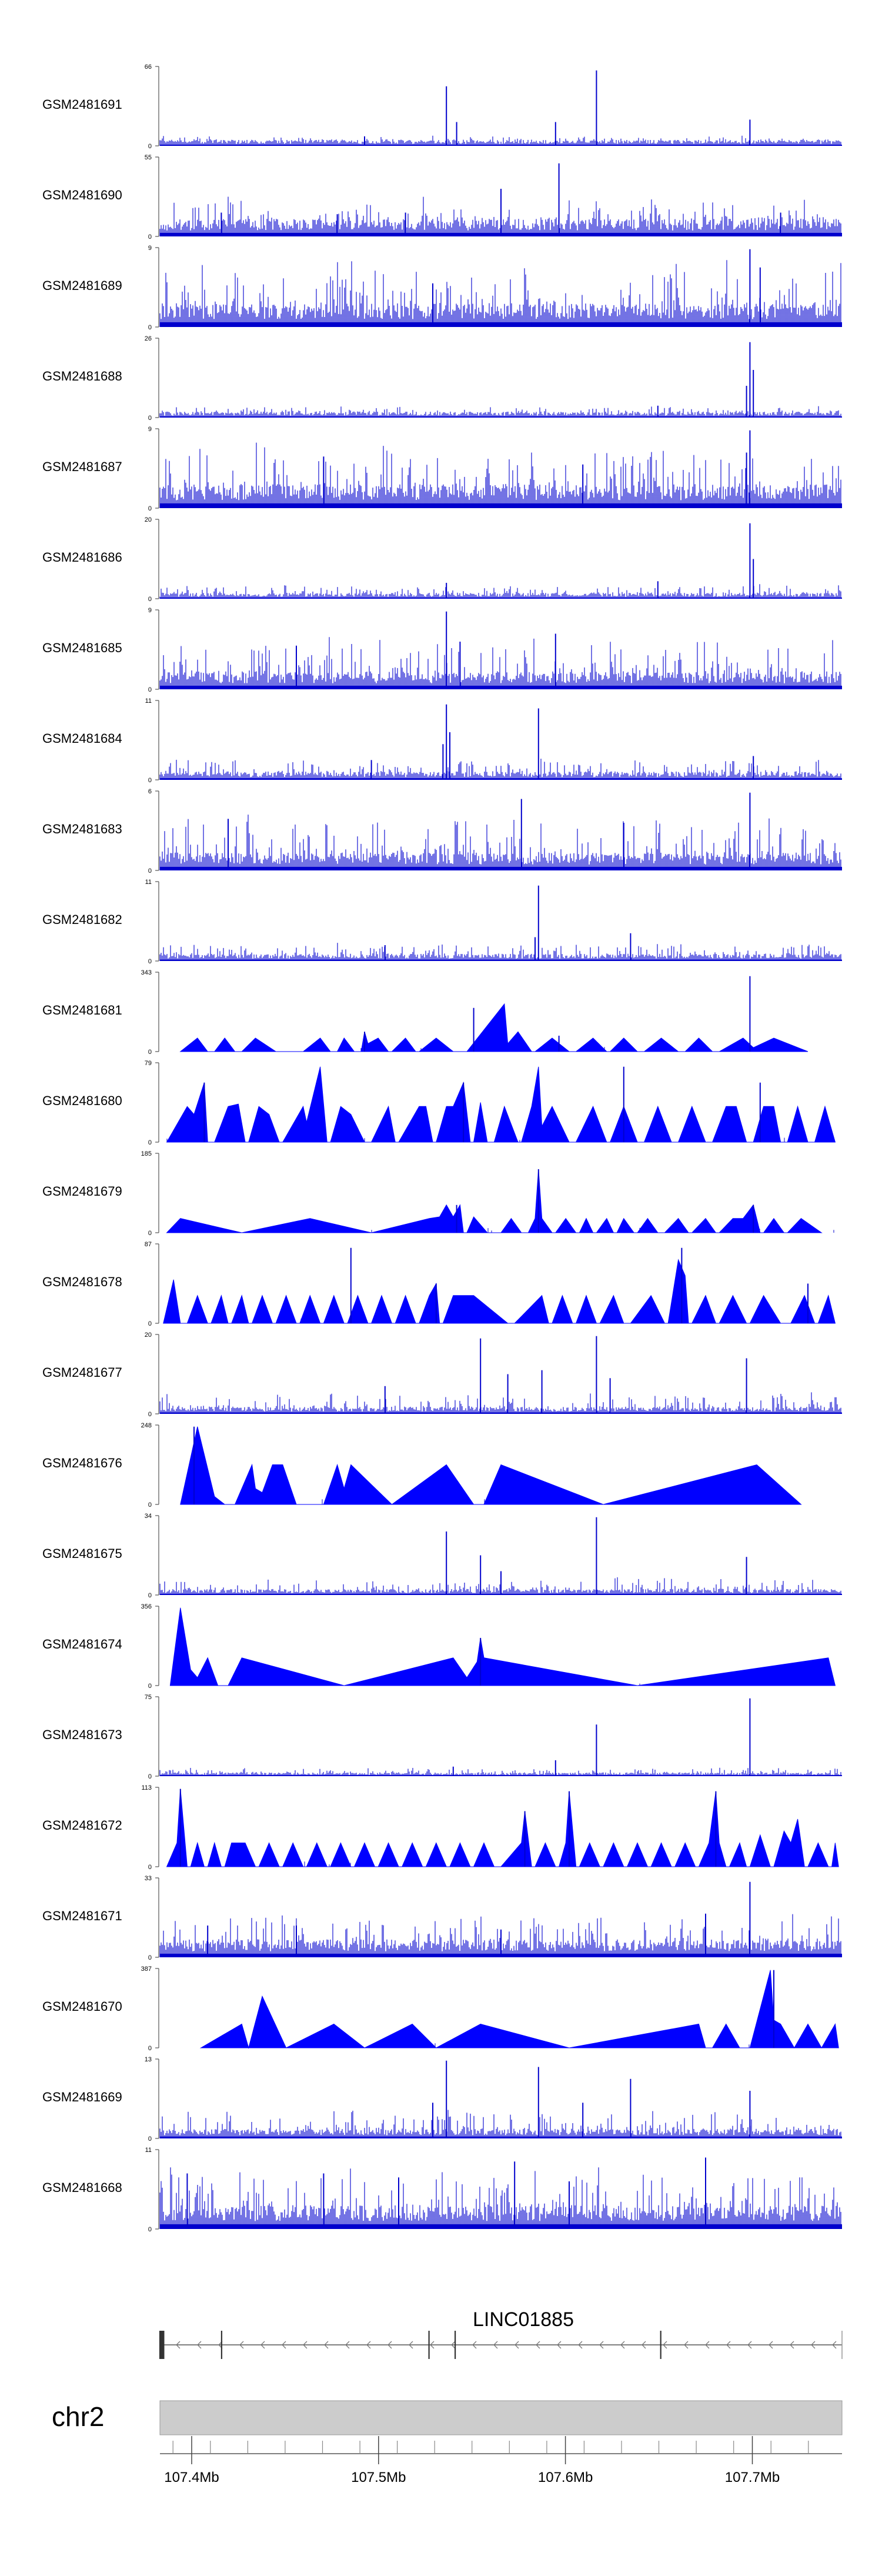 The image size is (882, 2576). I want to click on track-label: GSM2481679, so click(82, 1191).